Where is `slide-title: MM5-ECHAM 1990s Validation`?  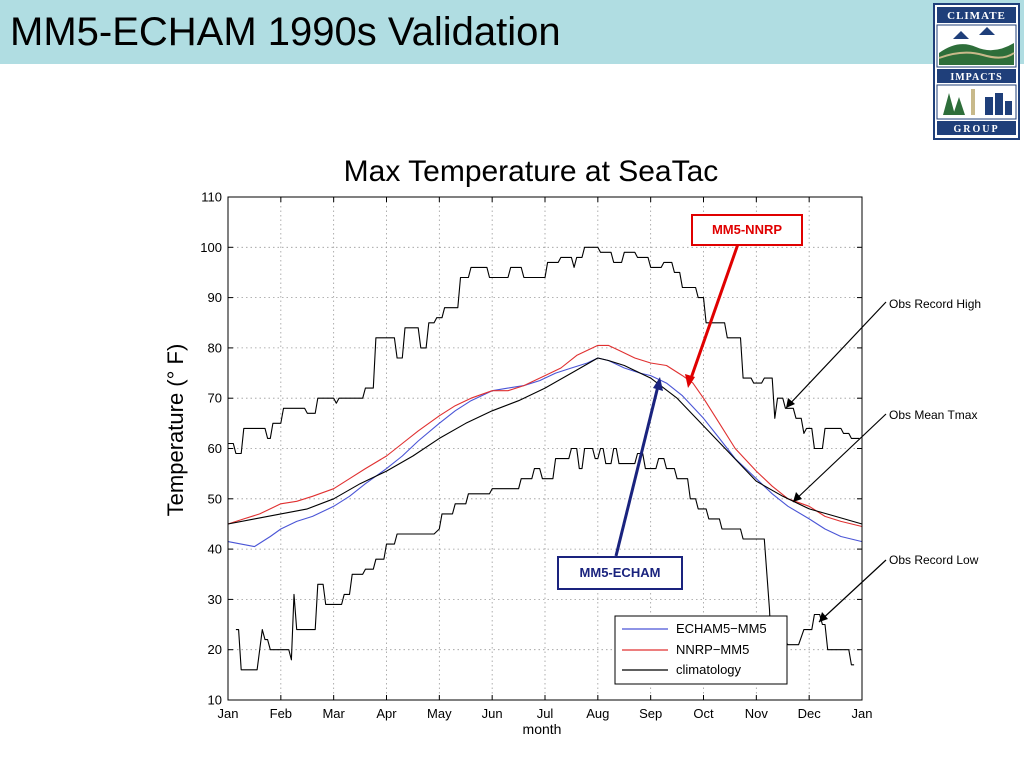
slide-title: MM5-ECHAM 1990s Validation is located at coordinates (285, 32).